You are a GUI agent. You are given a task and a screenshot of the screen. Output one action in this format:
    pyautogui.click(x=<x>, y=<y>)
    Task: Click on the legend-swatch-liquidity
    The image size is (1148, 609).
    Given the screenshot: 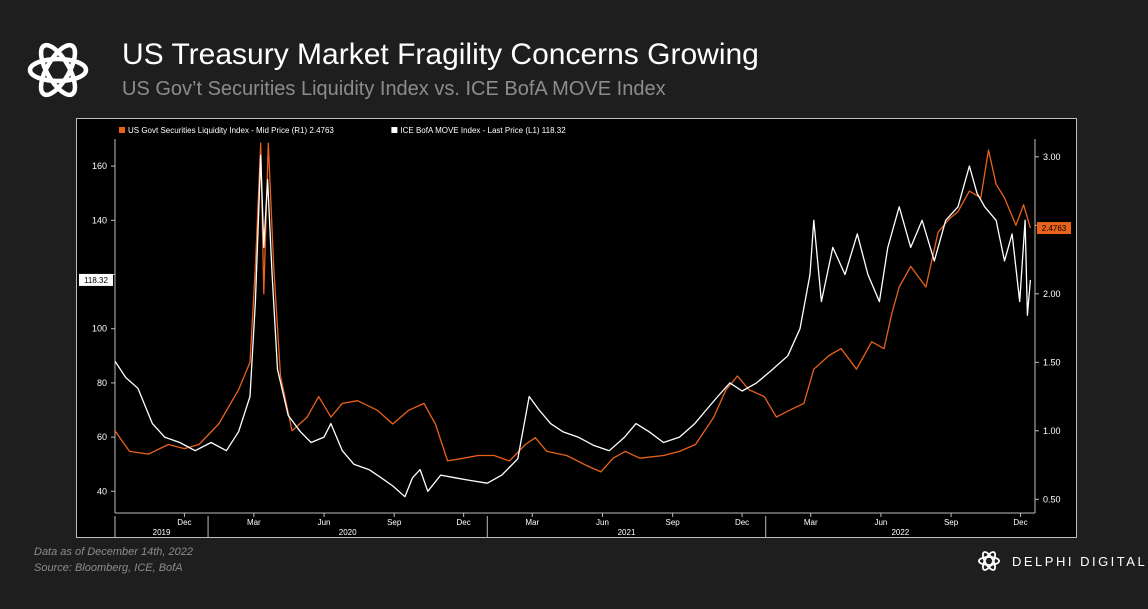 What is the action you would take?
    pyautogui.click(x=122, y=130)
    